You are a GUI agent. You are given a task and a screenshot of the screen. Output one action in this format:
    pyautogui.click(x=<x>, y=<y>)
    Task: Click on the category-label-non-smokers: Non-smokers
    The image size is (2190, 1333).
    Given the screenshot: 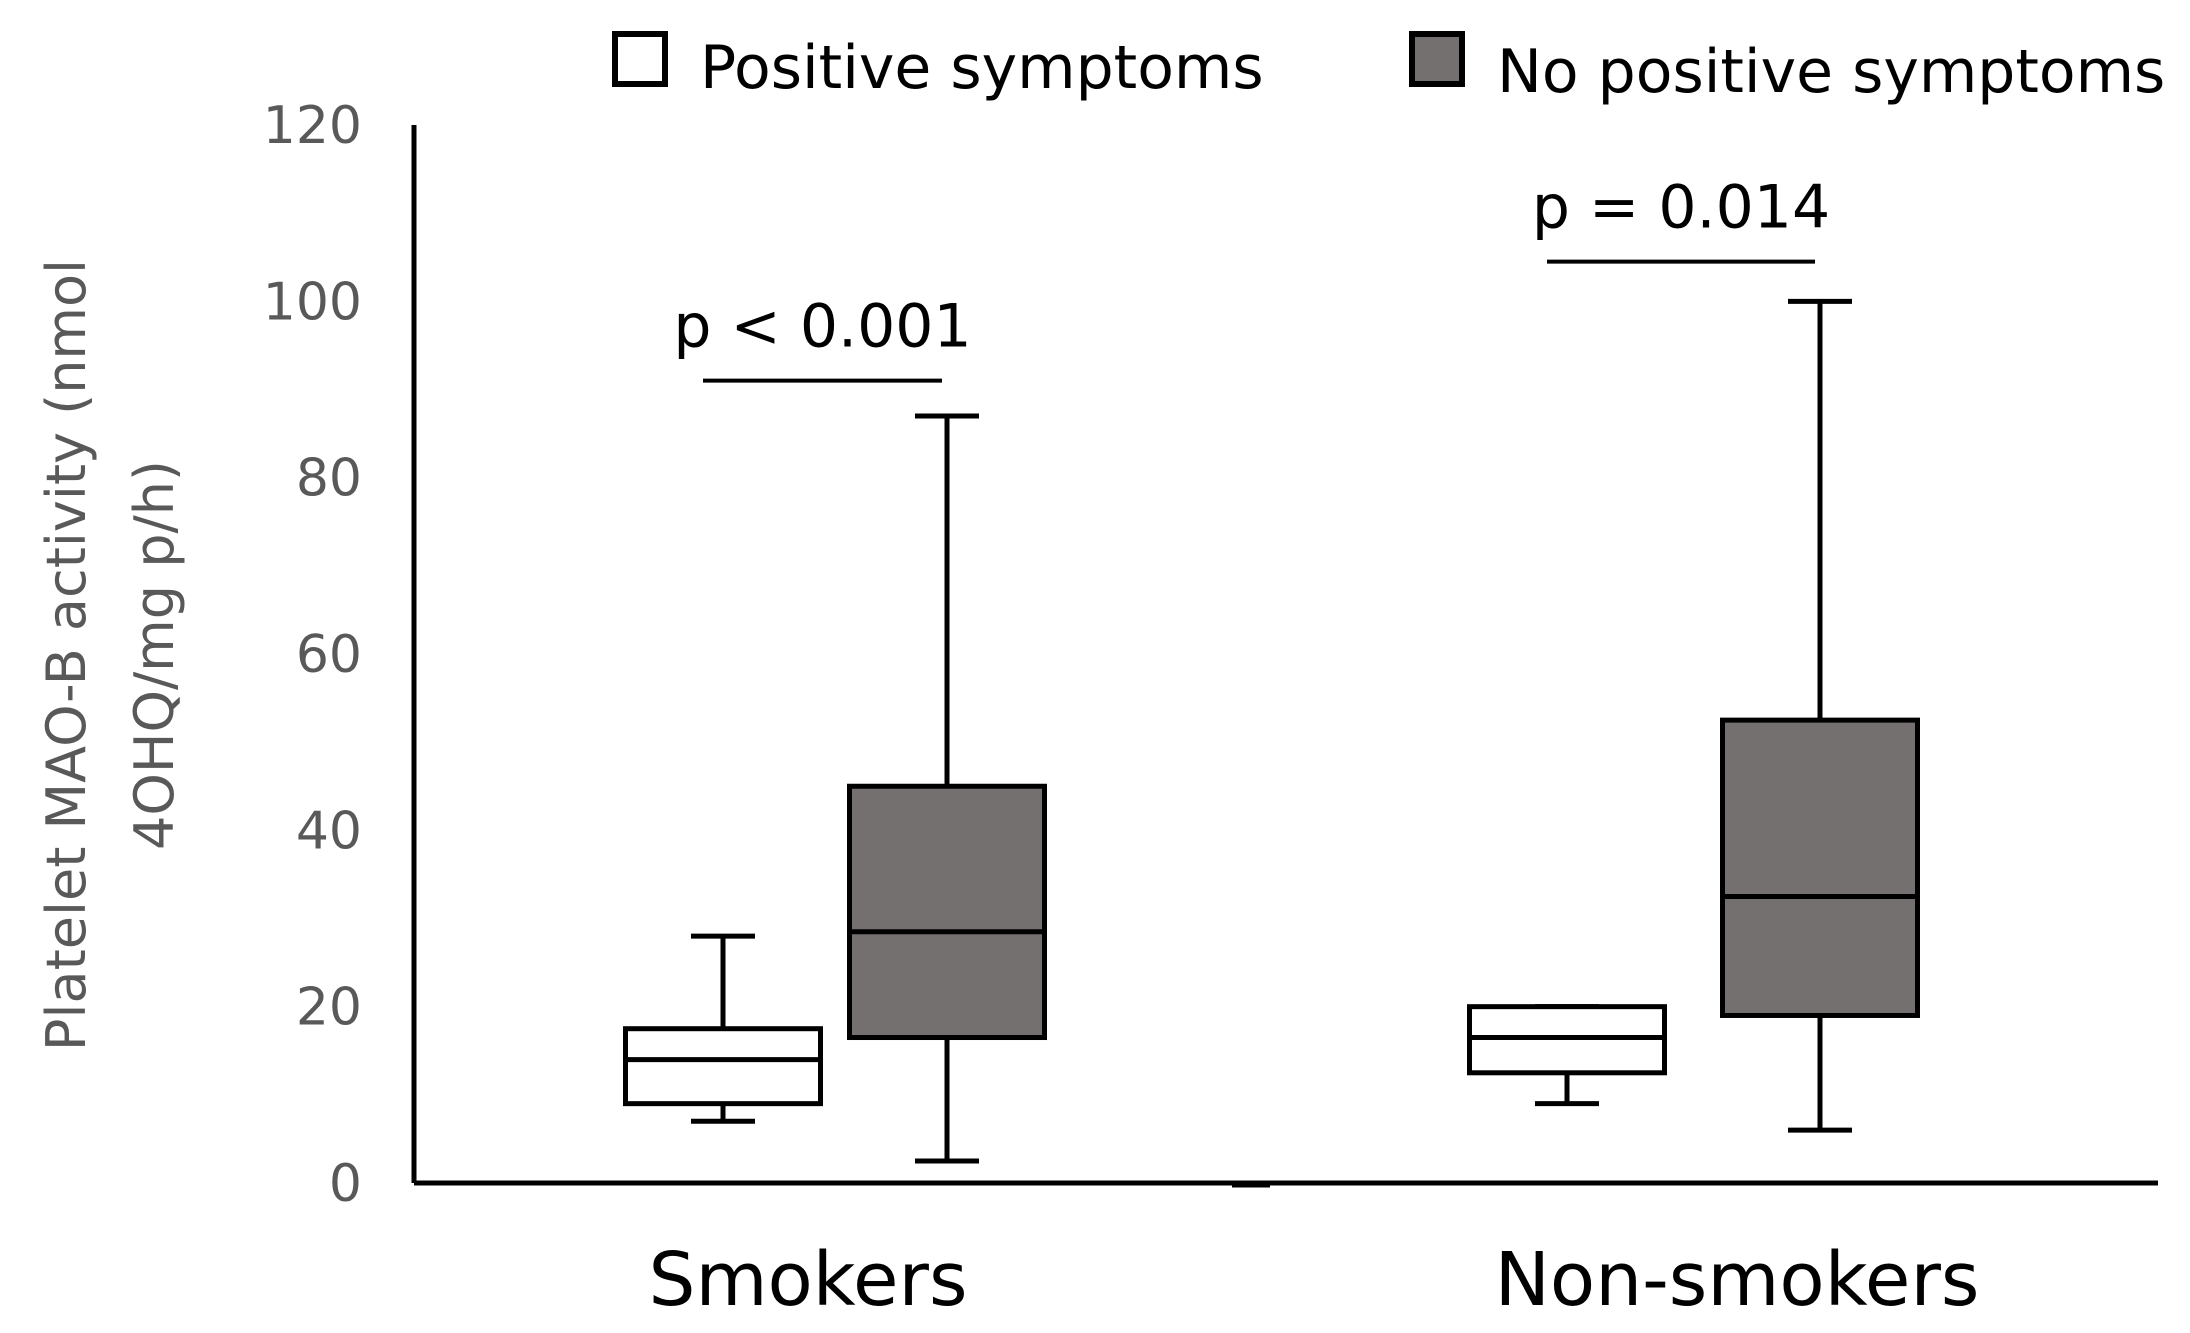 What is the action you would take?
    pyautogui.click(x=1737, y=1280)
    